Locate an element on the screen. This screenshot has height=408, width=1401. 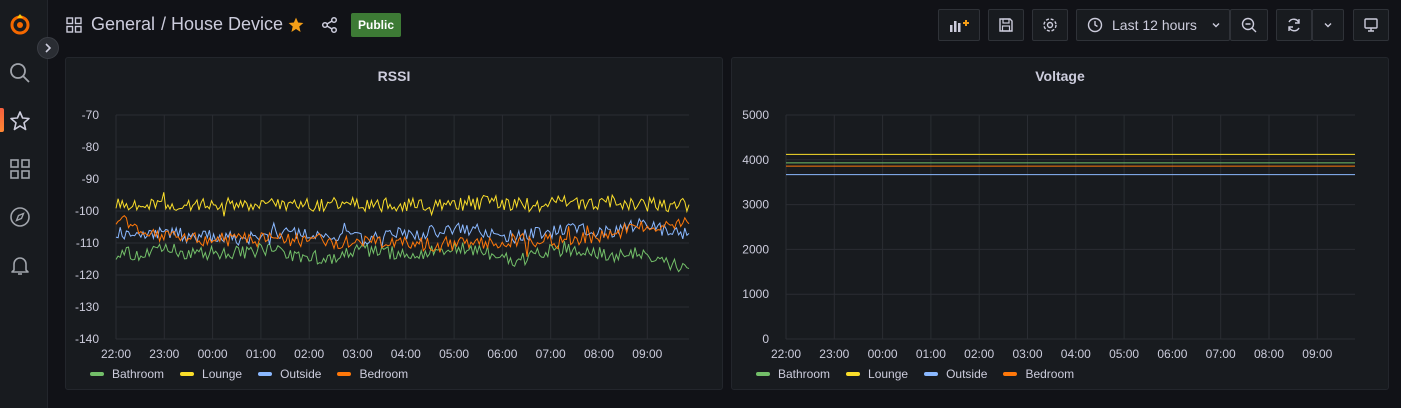
voltage-legend: Bathroom Lounge Outside Bedroom is located at coordinates (915, 374).